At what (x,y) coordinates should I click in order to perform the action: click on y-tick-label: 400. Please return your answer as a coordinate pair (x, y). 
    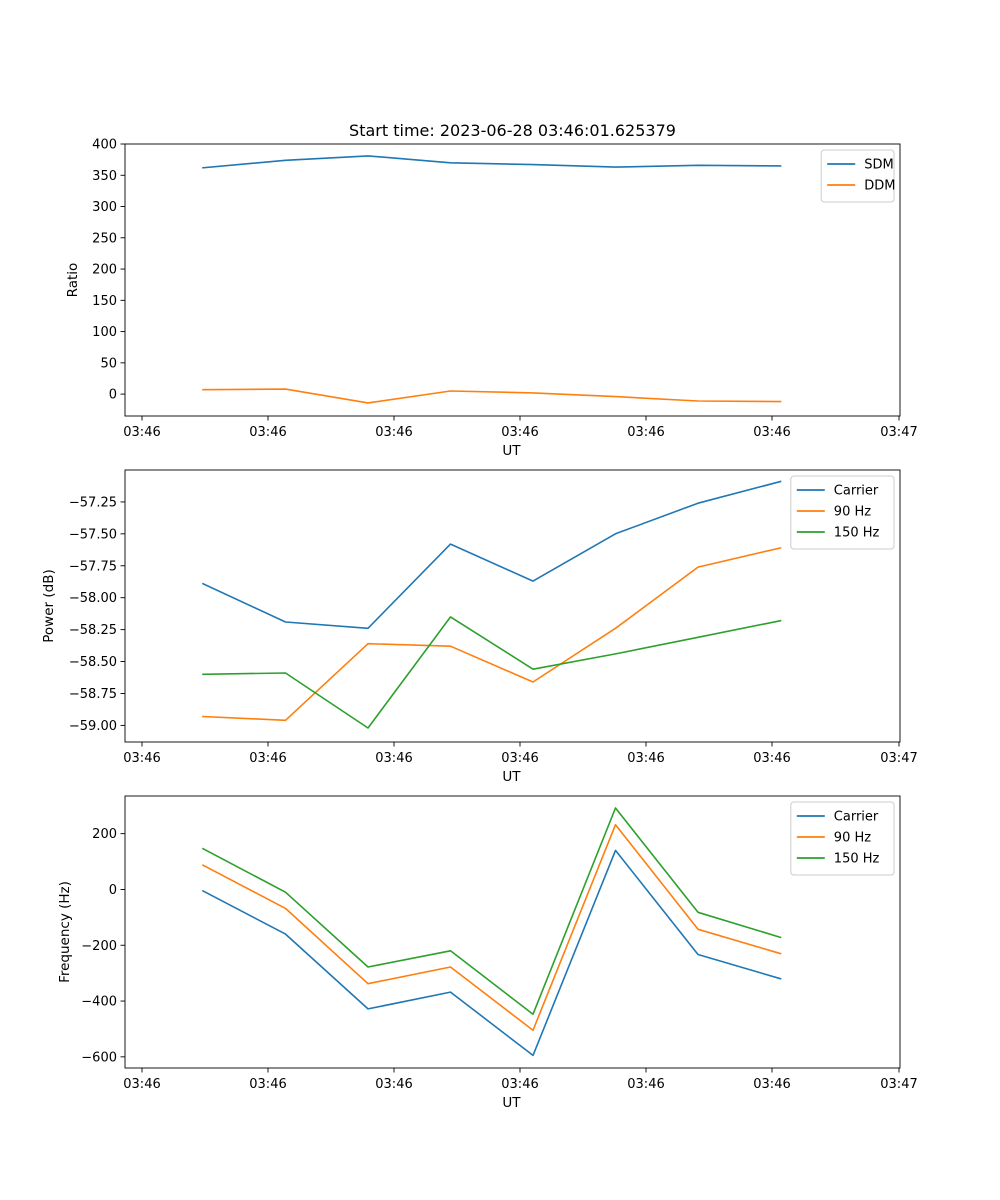
    Looking at the image, I should click on (104, 145).